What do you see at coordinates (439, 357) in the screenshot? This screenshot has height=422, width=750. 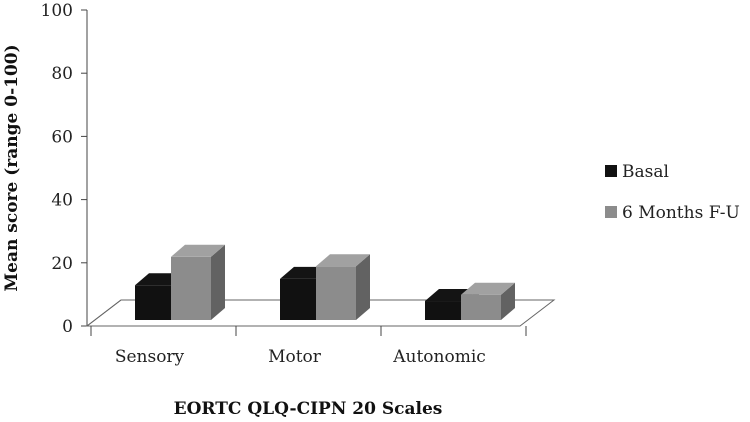 I see `x-tick-label: Autonomic` at bounding box center [439, 357].